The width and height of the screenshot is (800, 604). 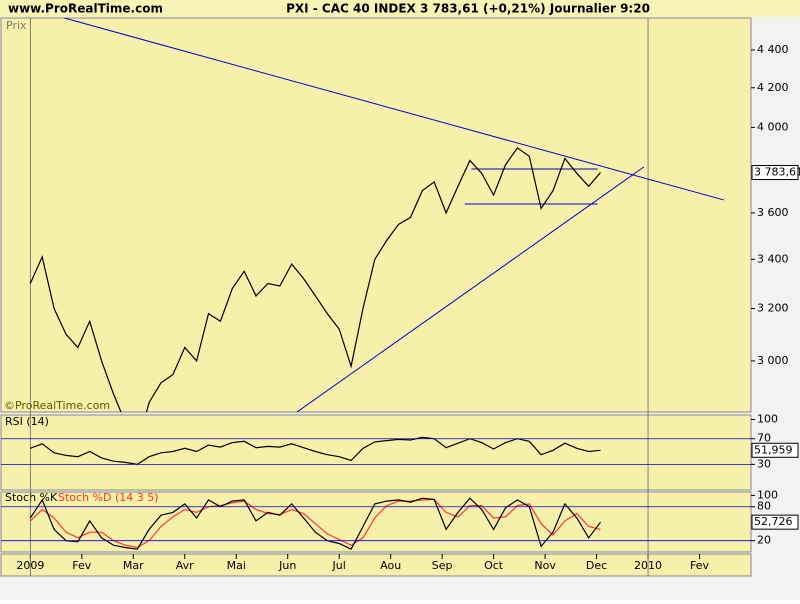 I want to click on x-tick-label: Avr, so click(x=185, y=565).